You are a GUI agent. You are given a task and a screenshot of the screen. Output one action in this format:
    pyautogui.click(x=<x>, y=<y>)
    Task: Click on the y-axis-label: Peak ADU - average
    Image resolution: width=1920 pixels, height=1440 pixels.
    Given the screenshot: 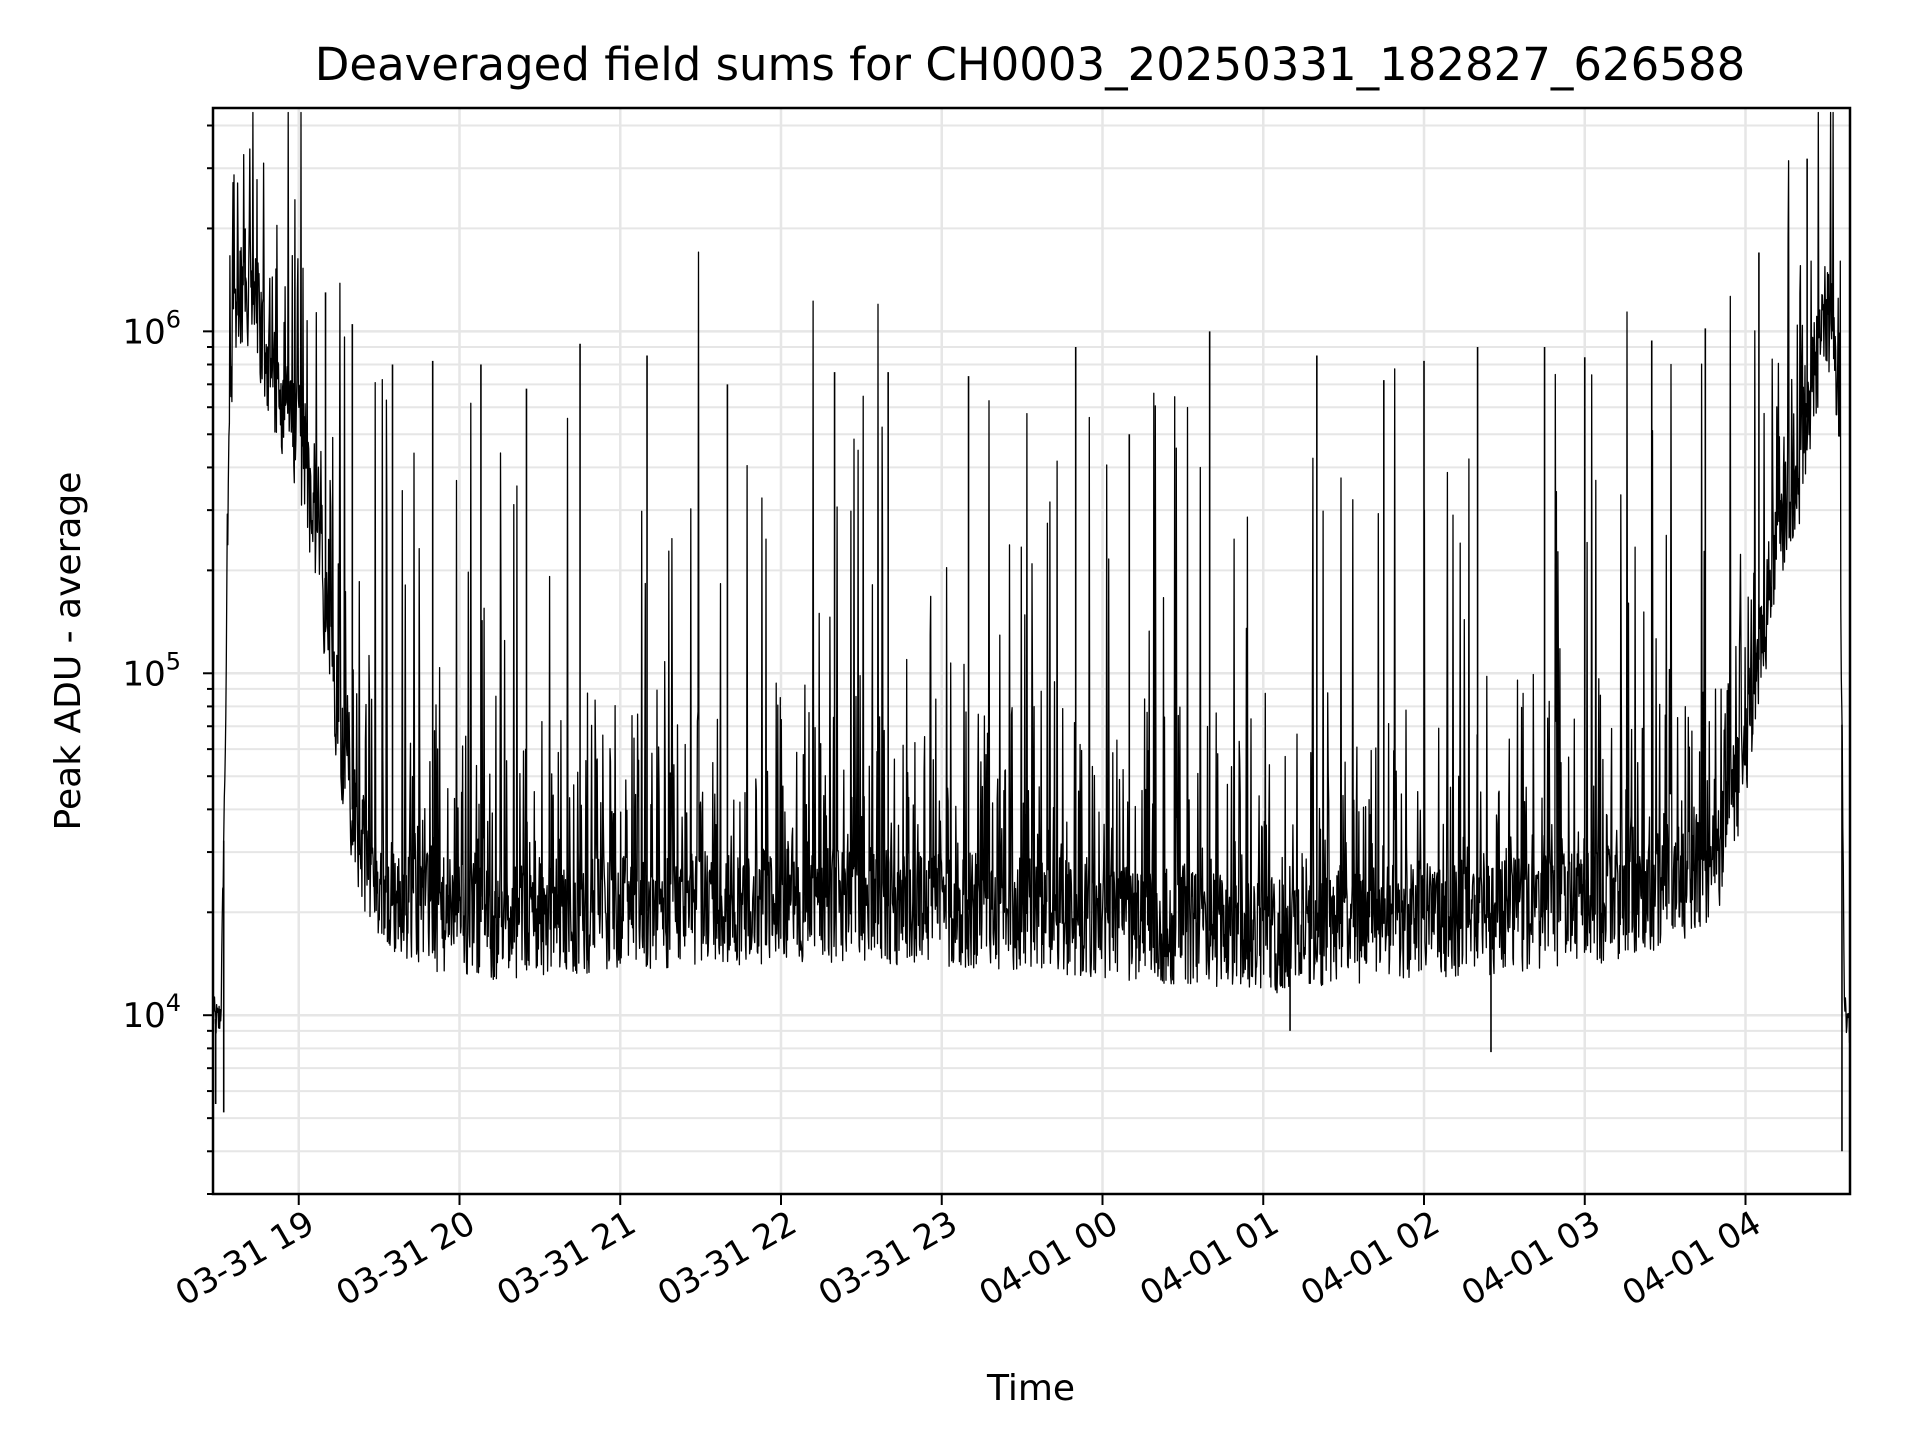 What is the action you would take?
    pyautogui.click(x=68, y=651)
    